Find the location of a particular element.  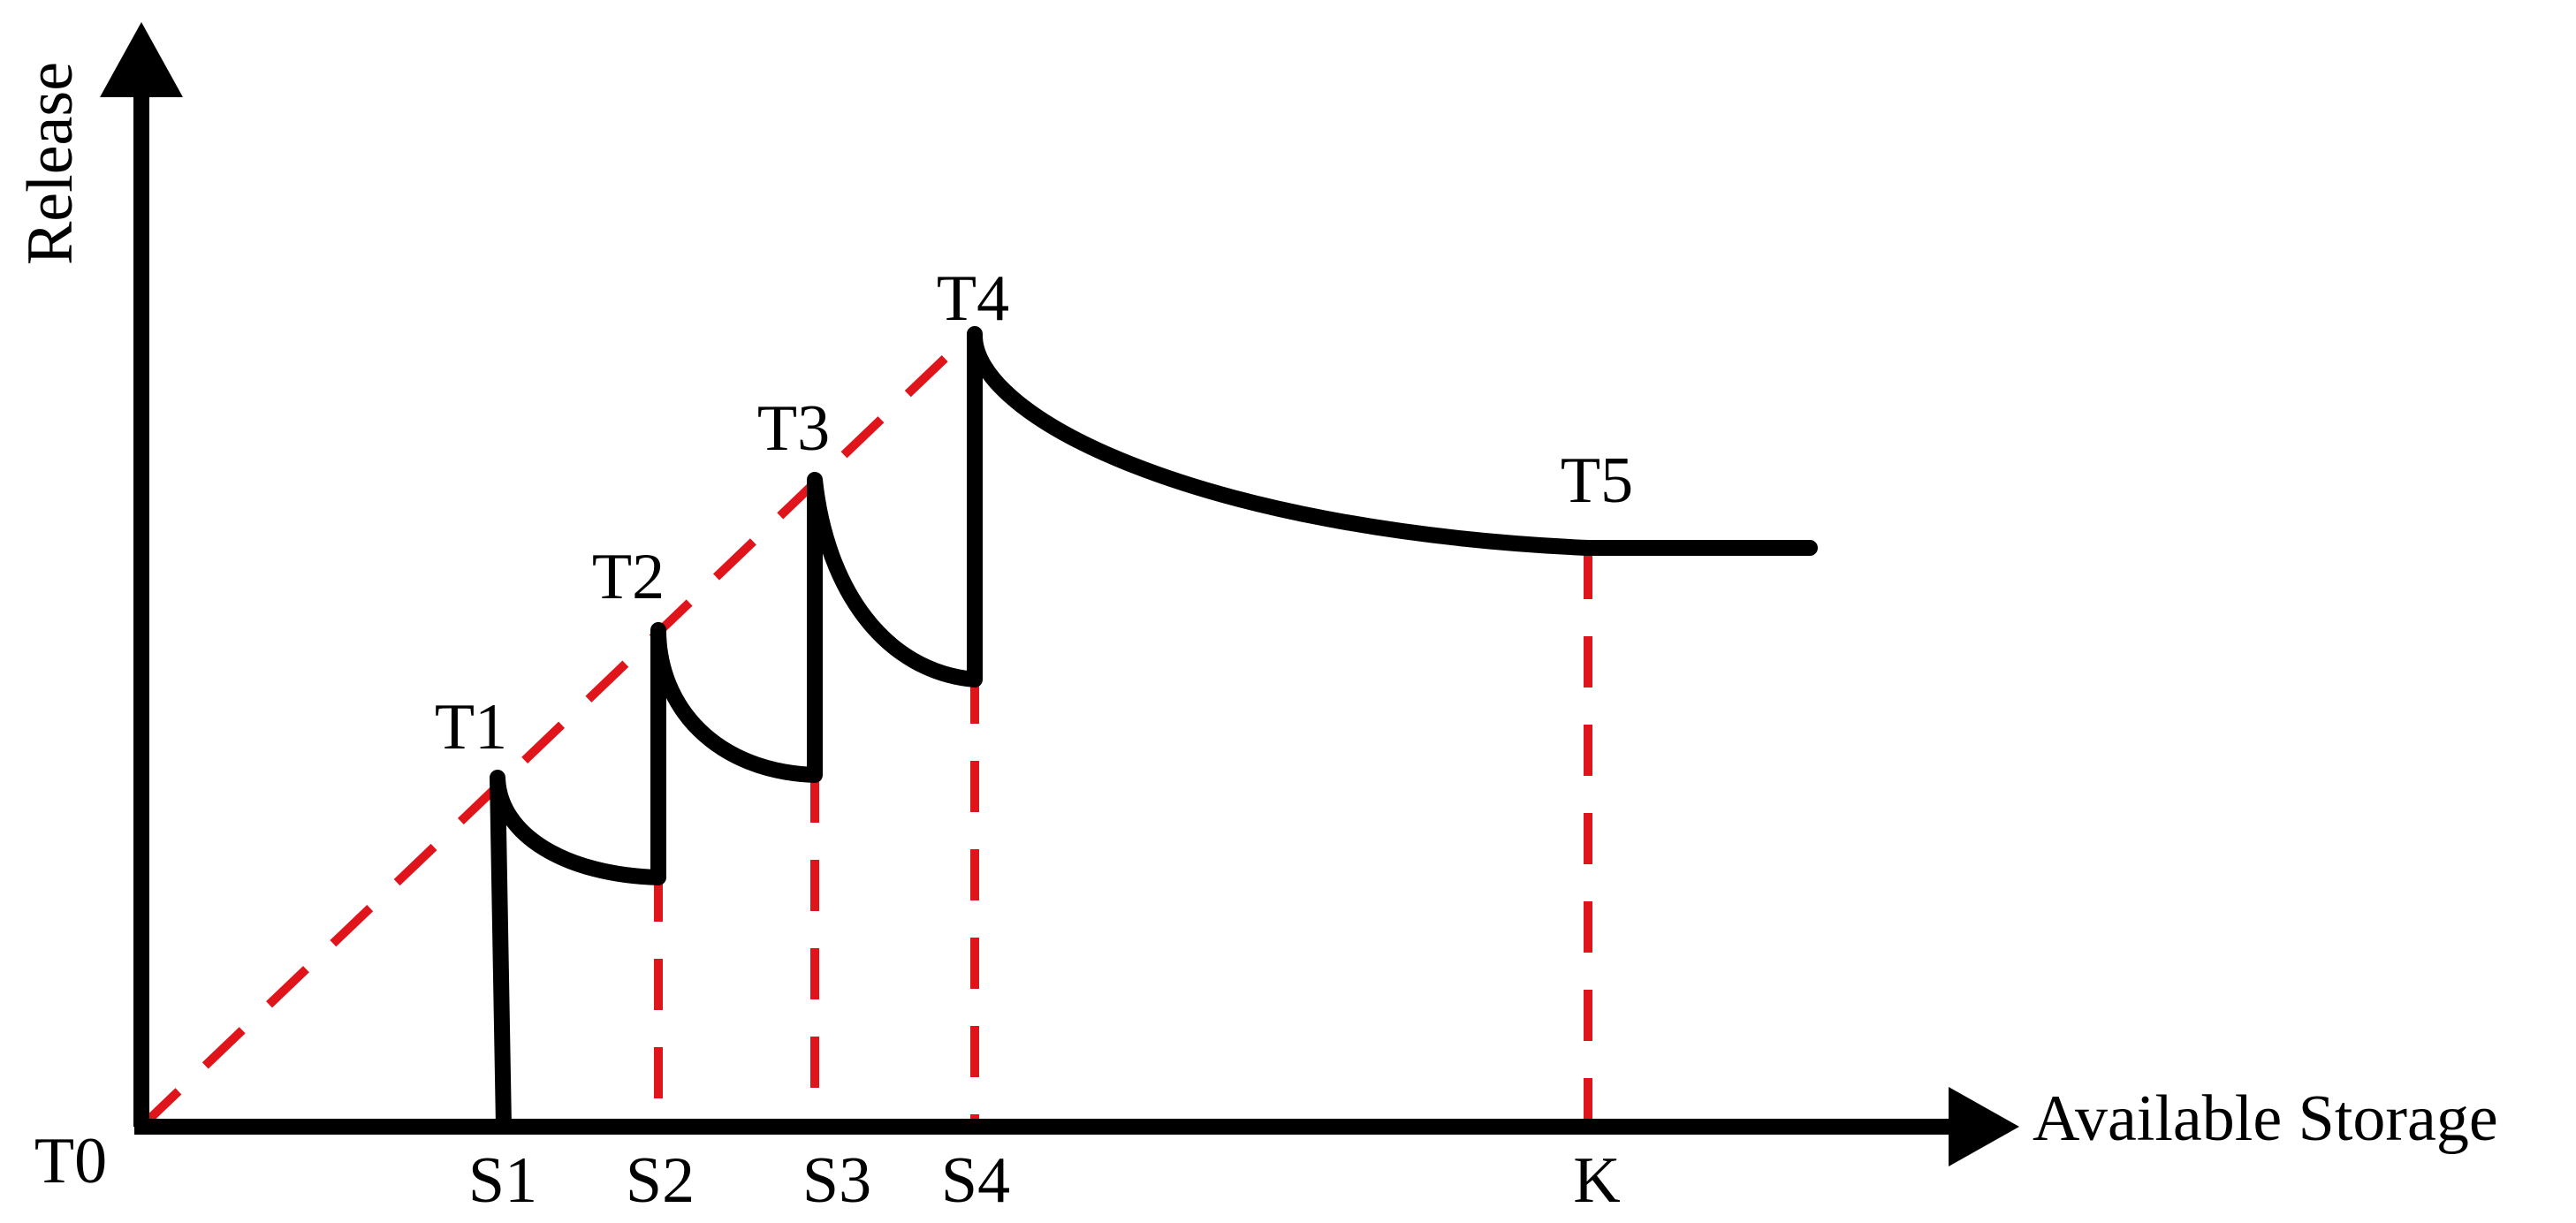

x-tick-s3: S3 is located at coordinates (836, 1180).